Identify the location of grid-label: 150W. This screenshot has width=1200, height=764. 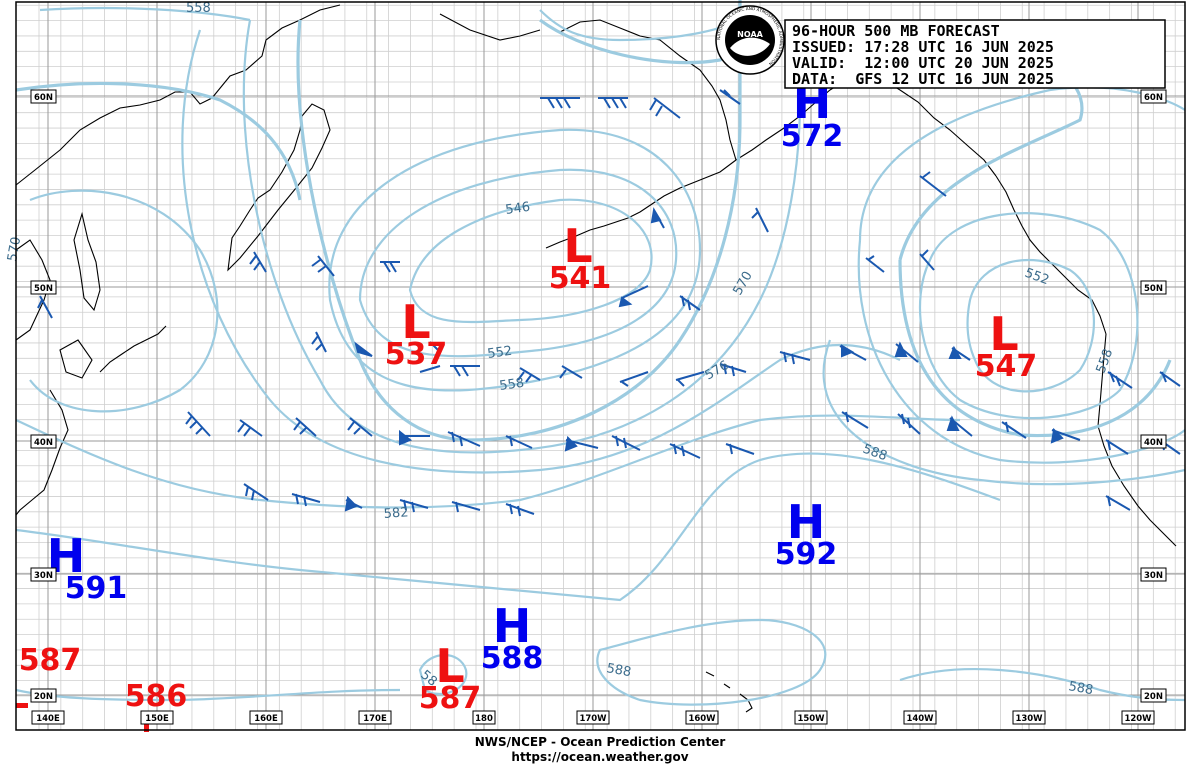
(811, 717).